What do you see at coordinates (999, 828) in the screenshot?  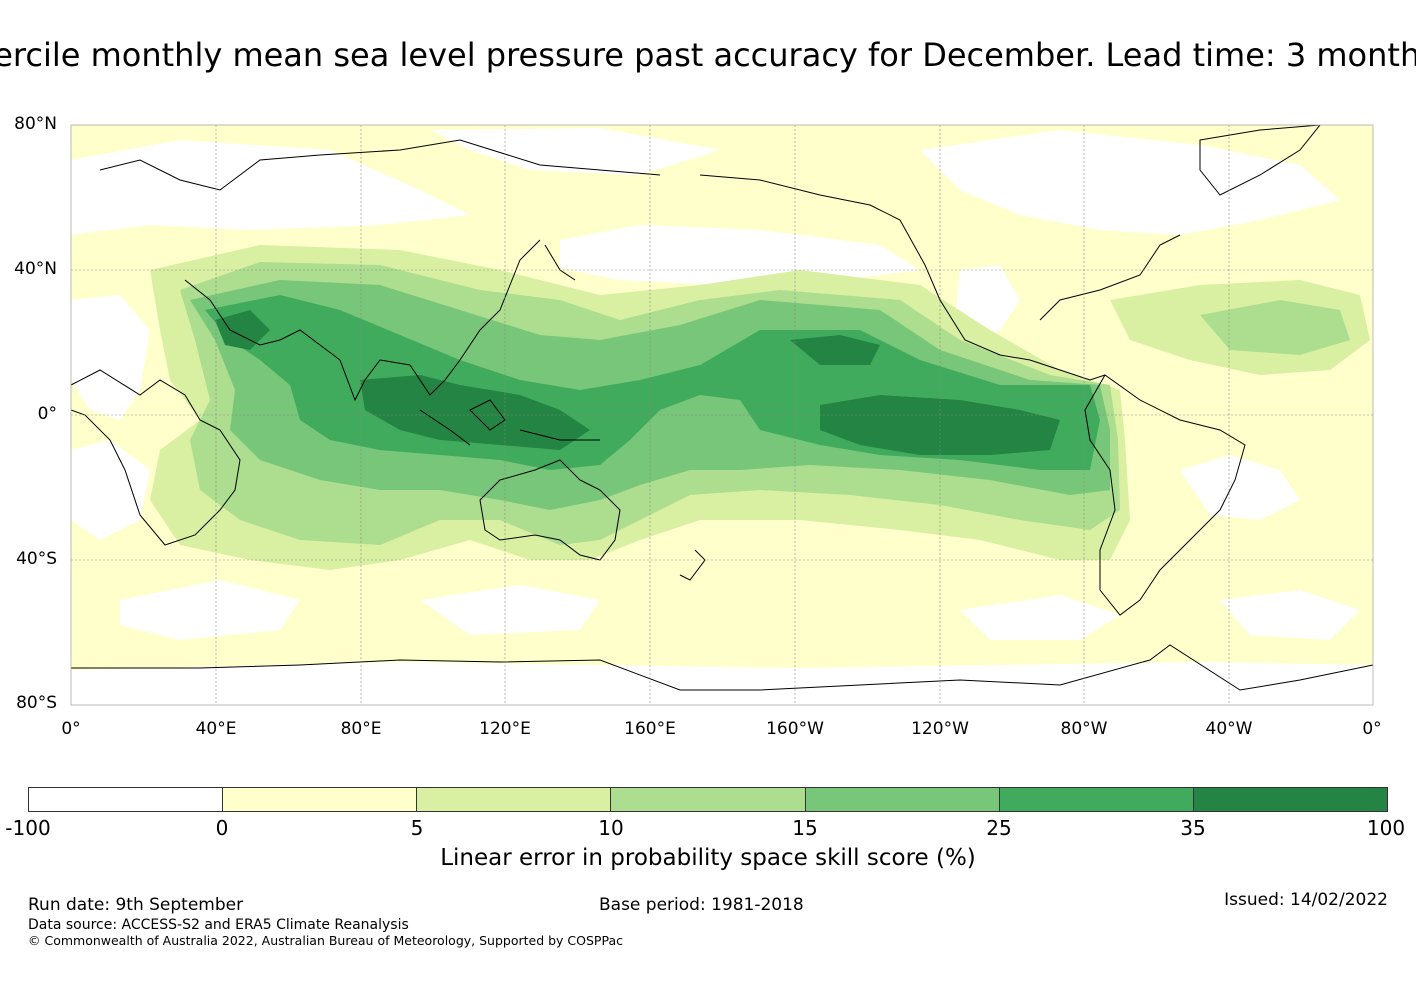 I see `colorbar-tick: 25` at bounding box center [999, 828].